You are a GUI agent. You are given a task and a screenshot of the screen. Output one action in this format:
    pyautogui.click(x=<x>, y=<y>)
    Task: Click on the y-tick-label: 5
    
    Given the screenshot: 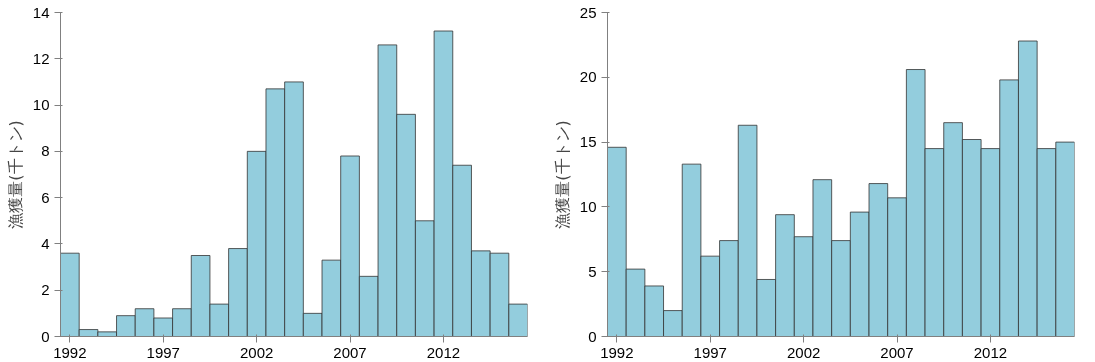 What is the action you would take?
    pyautogui.click(x=592, y=271)
    